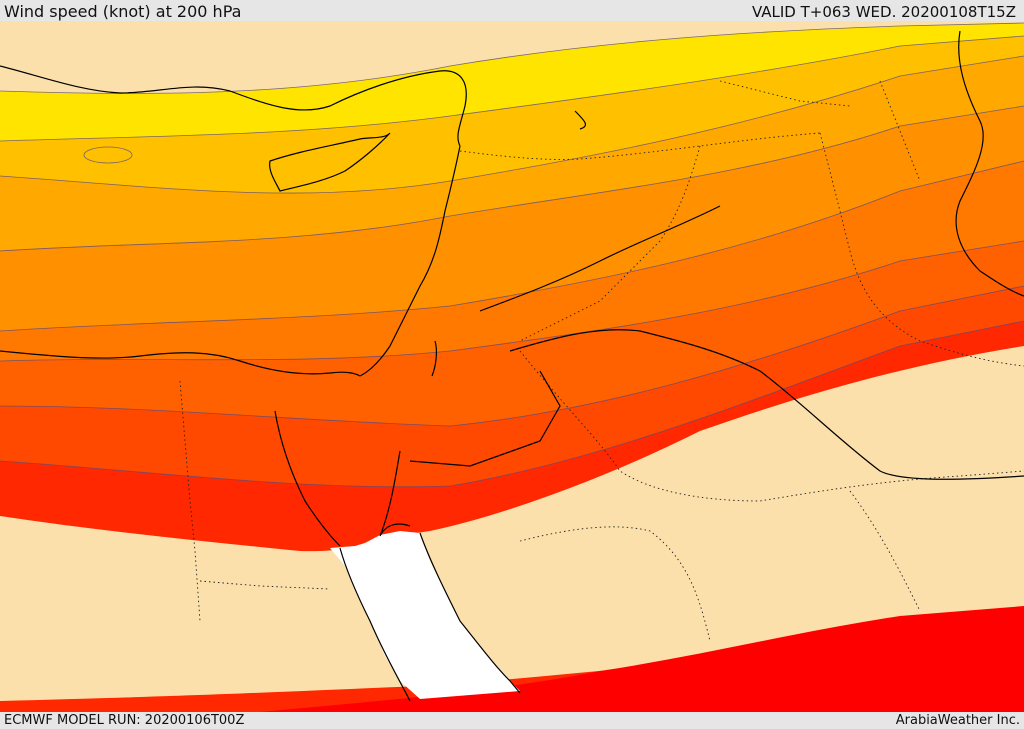 This screenshot has width=1024, height=729. What do you see at coordinates (470, 613) in the screenshot?
I see `coastline-red-sea-east` at bounding box center [470, 613].